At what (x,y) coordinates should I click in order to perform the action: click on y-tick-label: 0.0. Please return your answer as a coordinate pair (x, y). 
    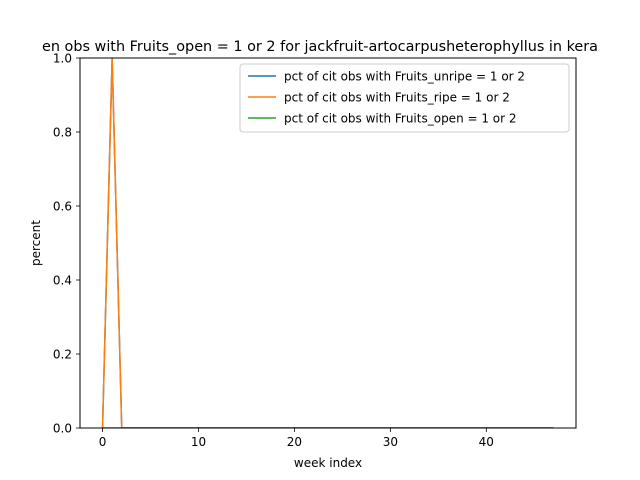
    Looking at the image, I should click on (62, 429).